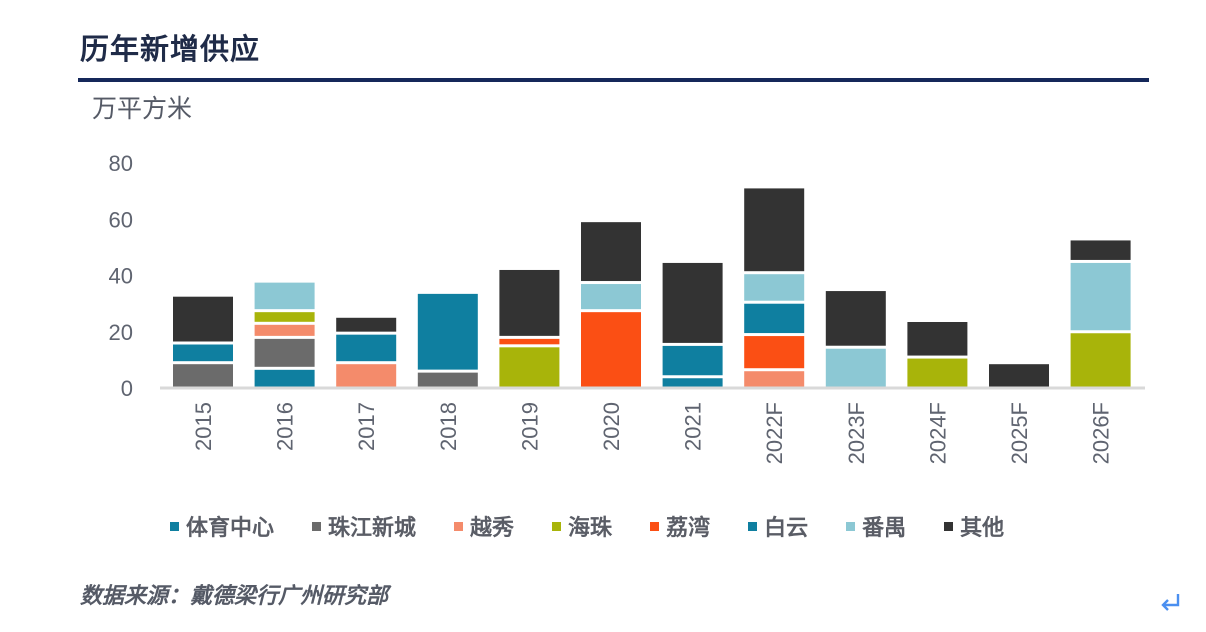  Describe the element at coordinates (121, 332) in the screenshot. I see `y-tick-label: 20` at that location.